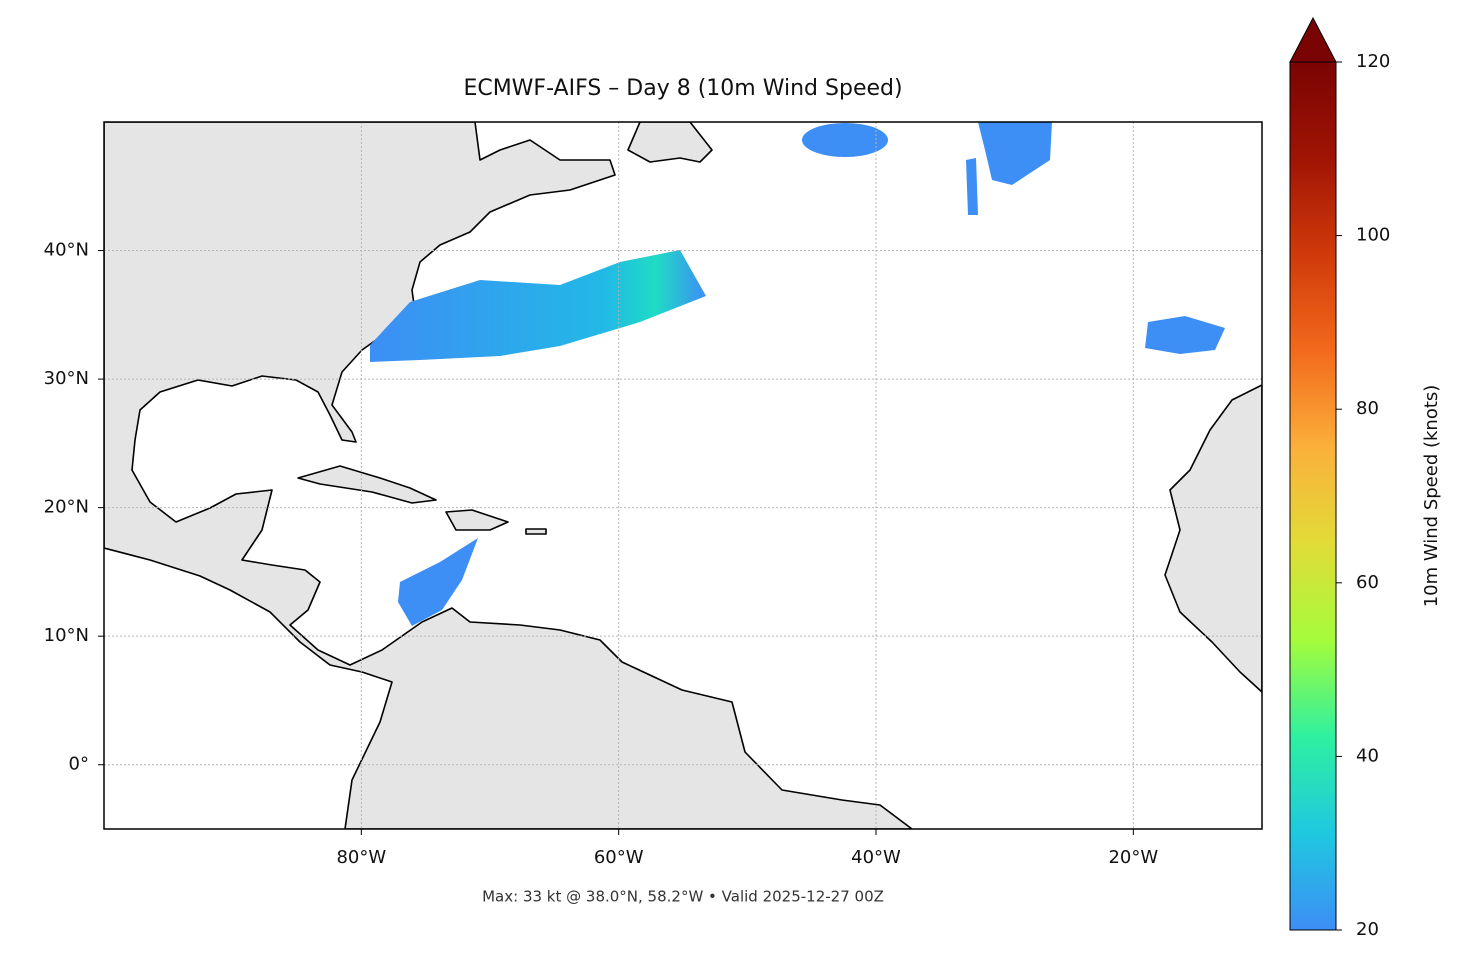  I want to click on africa, so click(1213, 538).